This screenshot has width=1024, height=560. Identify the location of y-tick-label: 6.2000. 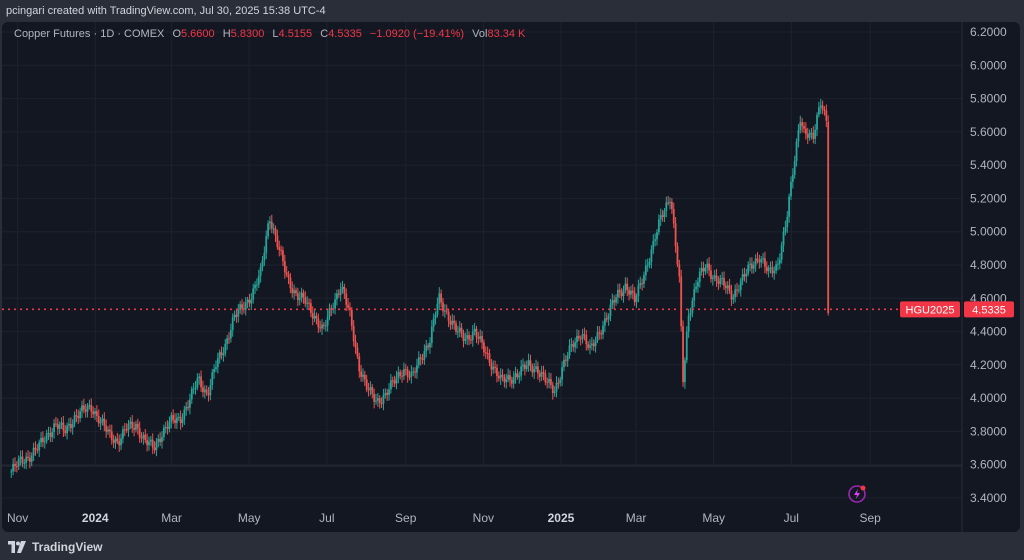
(988, 32).